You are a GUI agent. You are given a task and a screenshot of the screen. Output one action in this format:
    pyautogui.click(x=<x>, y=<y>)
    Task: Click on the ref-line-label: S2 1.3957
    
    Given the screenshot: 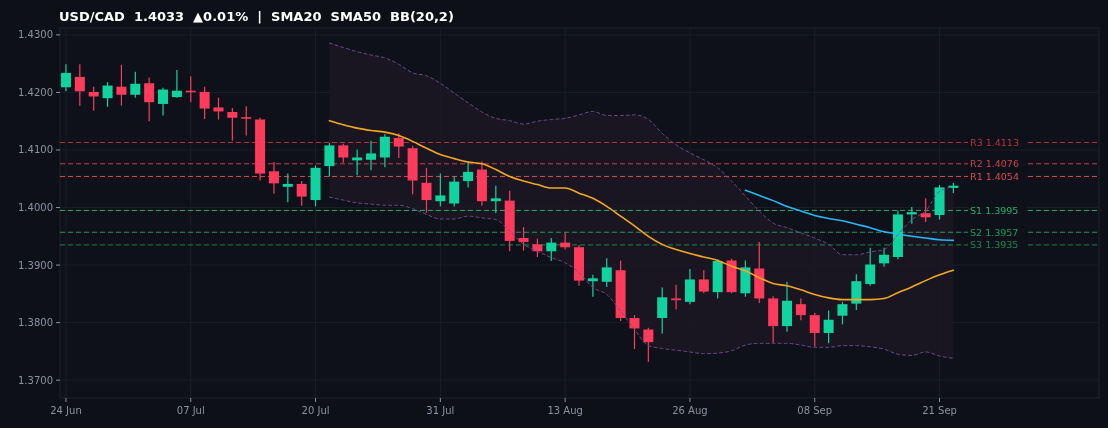 What is the action you would take?
    pyautogui.click(x=994, y=232)
    